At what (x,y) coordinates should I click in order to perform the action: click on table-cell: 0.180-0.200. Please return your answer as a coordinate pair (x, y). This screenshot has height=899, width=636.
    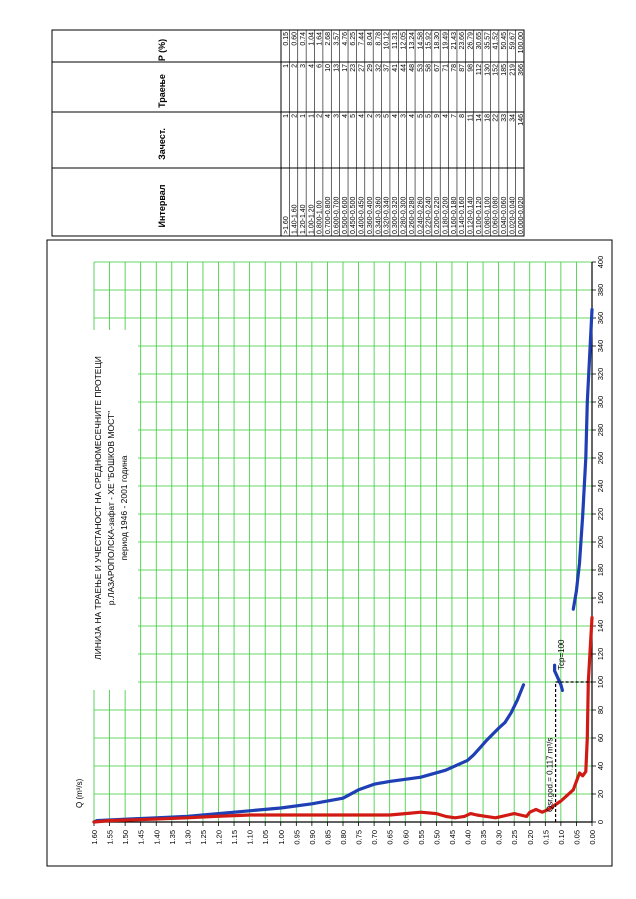
    Looking at the image, I should click on (445, 215).